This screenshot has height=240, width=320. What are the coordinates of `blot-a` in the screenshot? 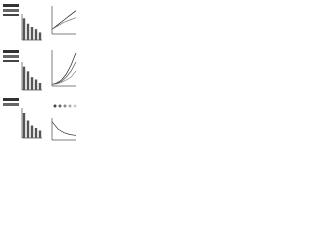 It's located at (11, 10).